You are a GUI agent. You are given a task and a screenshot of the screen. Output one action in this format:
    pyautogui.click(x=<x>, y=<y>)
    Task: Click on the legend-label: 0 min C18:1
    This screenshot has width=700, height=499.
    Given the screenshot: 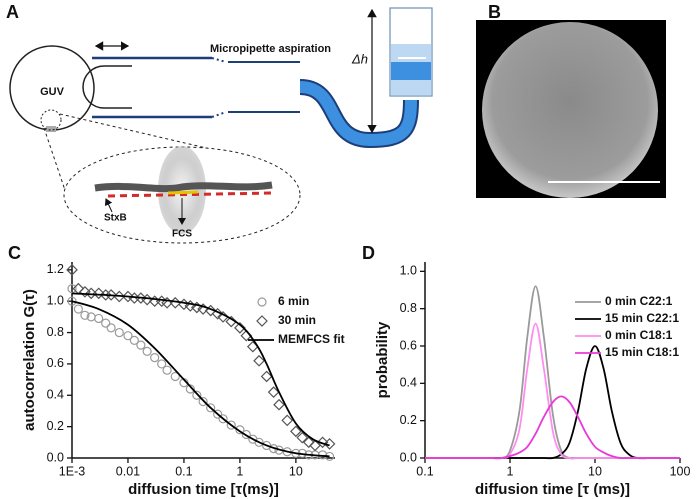 What is the action you would take?
    pyautogui.click(x=639, y=335)
    